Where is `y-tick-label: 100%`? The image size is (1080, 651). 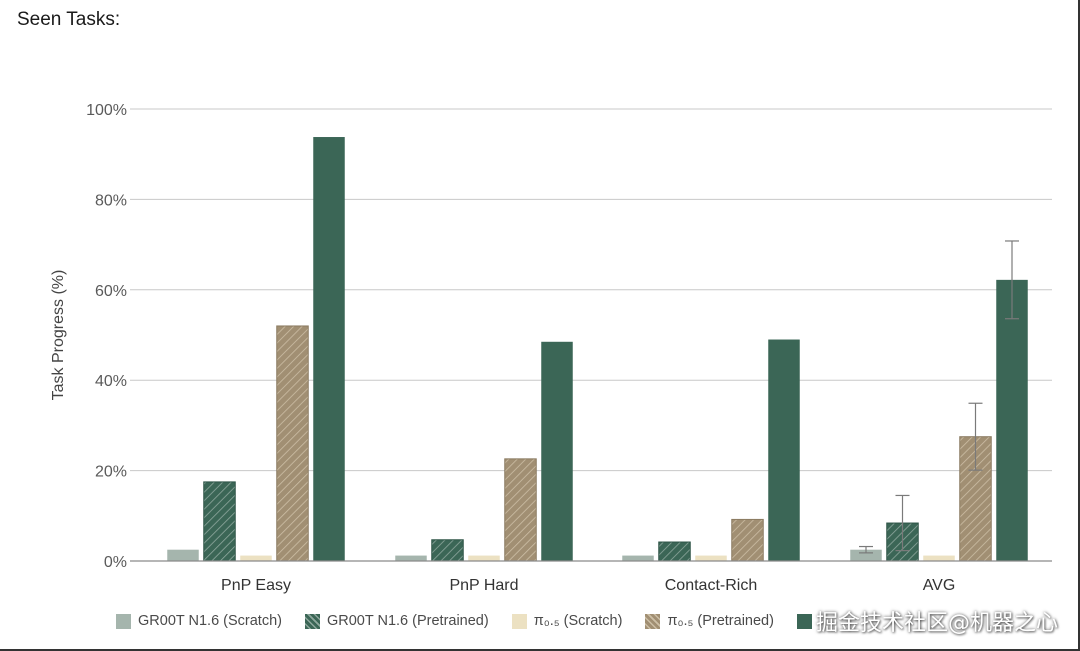 y-tick-label: 100% is located at coordinates (106, 110).